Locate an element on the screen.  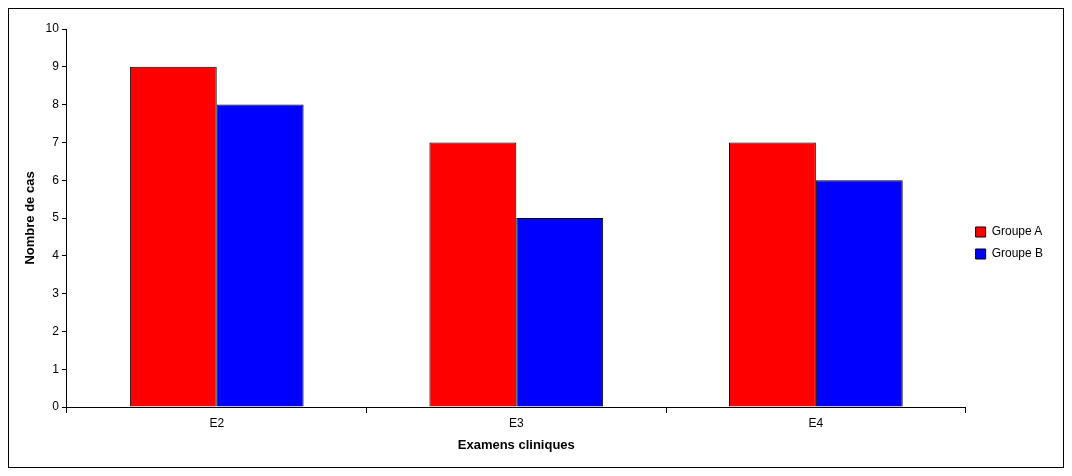
y-tick-label: 6 is located at coordinates (56, 179).